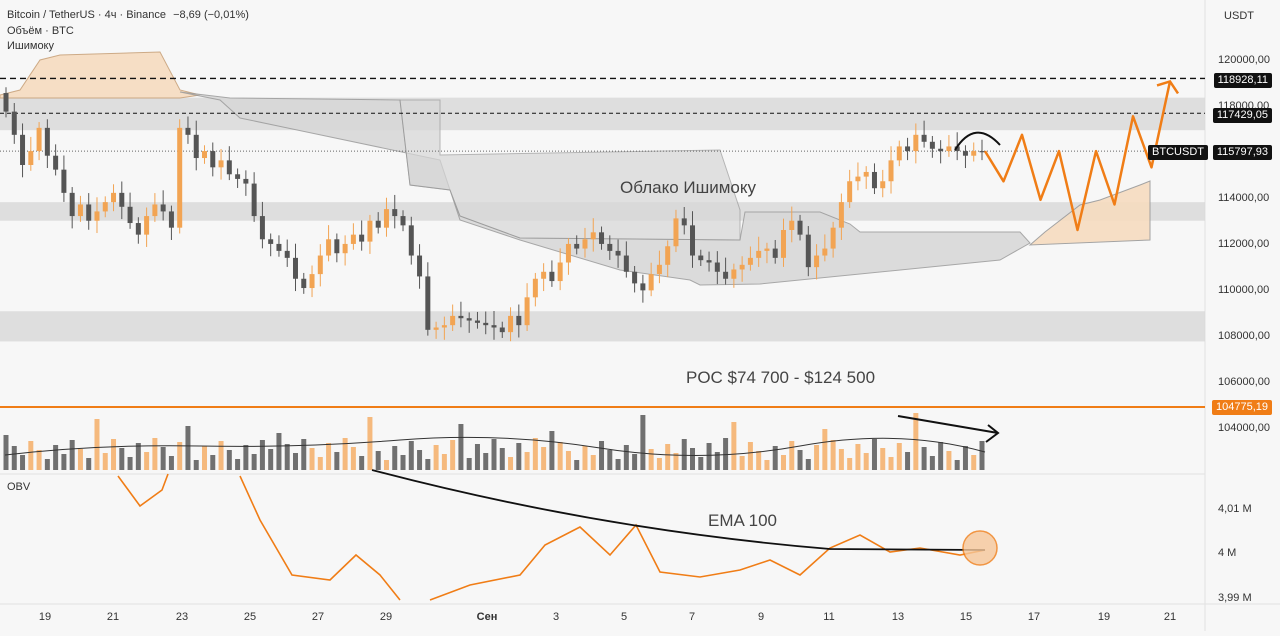 The image size is (1280, 636). What do you see at coordinates (948, 424) in the screenshot?
I see `volume-trend-arrow` at bounding box center [948, 424].